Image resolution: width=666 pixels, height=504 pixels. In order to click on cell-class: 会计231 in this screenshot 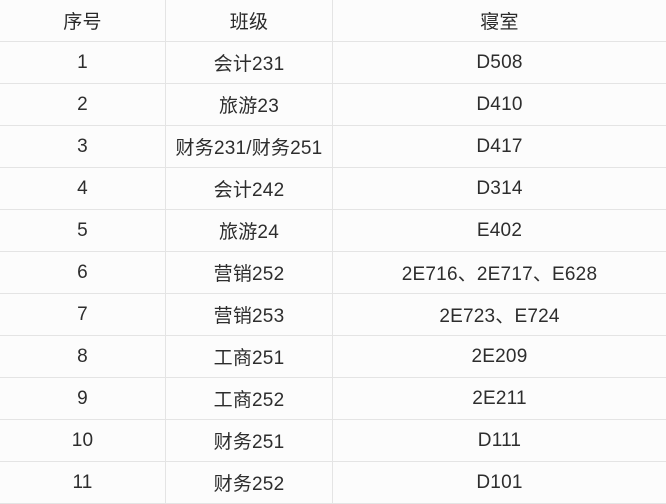, I will do `click(248, 62)`.